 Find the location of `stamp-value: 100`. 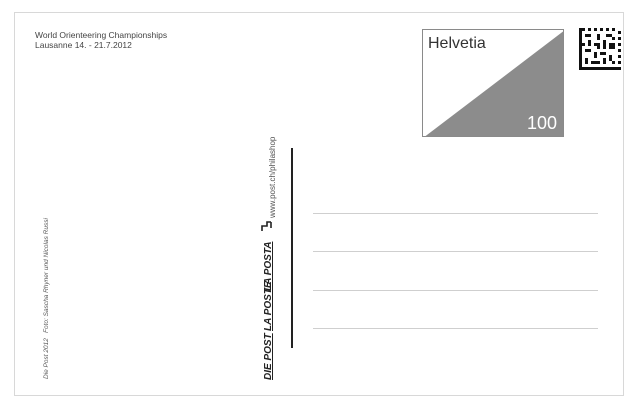

stamp-value: 100 is located at coordinates (541, 123).